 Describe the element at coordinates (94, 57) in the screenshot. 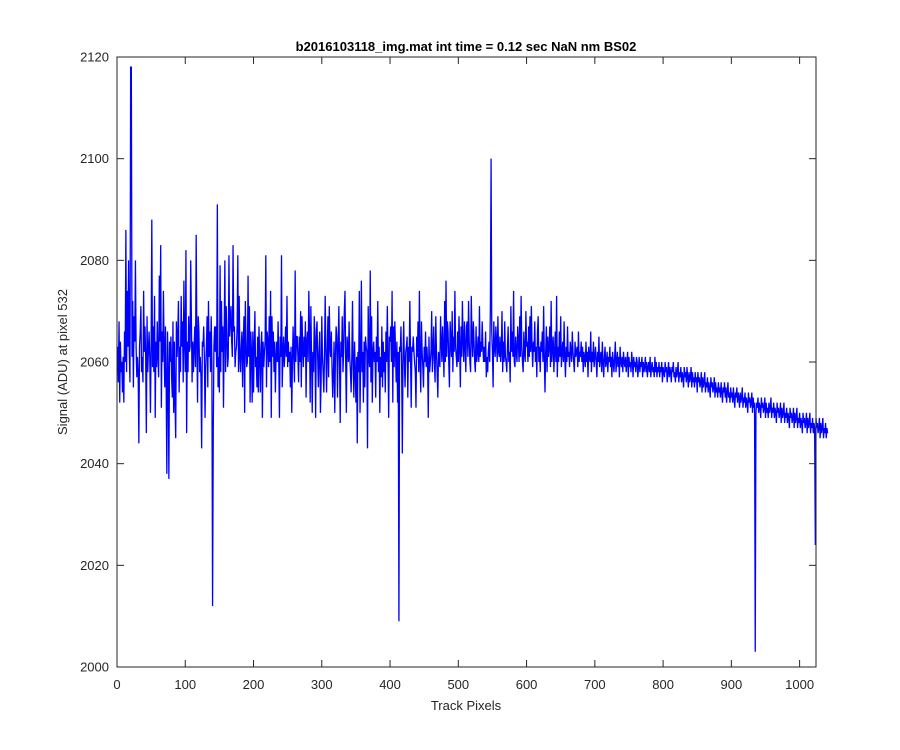

I see `y-tick-label: 2120` at that location.